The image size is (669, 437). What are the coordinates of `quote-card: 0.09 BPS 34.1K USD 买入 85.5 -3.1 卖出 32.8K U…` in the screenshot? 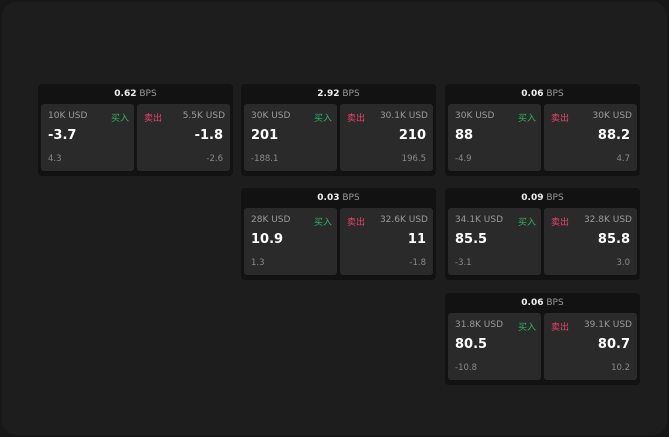 It's located at (542, 234).